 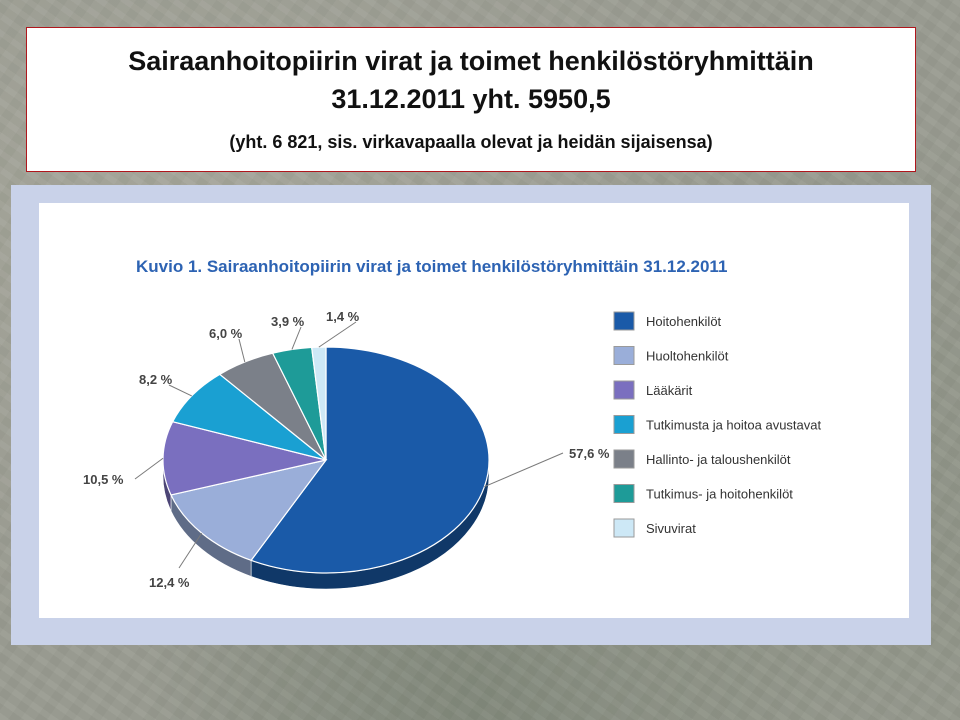 I want to click on pie-data-label: 10,5 %, so click(x=103, y=479).